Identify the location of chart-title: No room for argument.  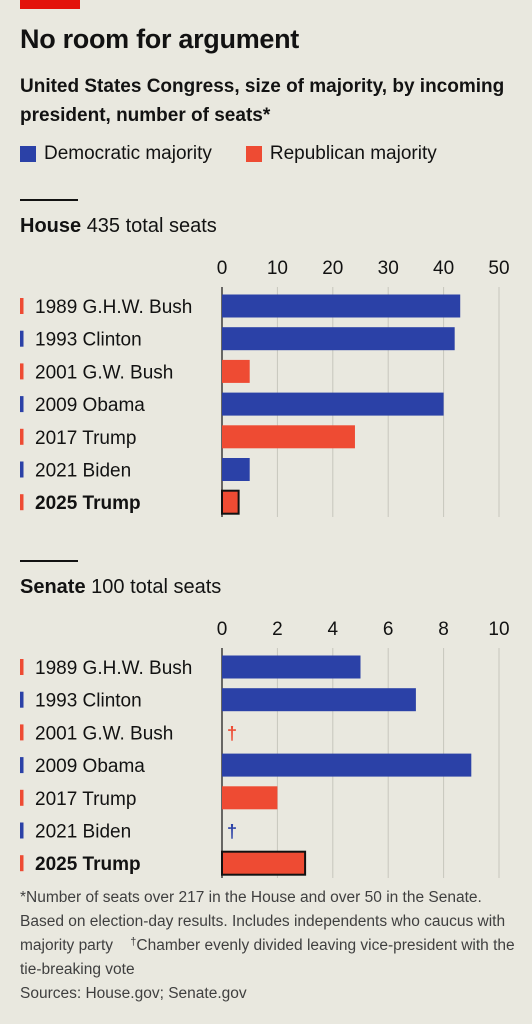
(160, 39).